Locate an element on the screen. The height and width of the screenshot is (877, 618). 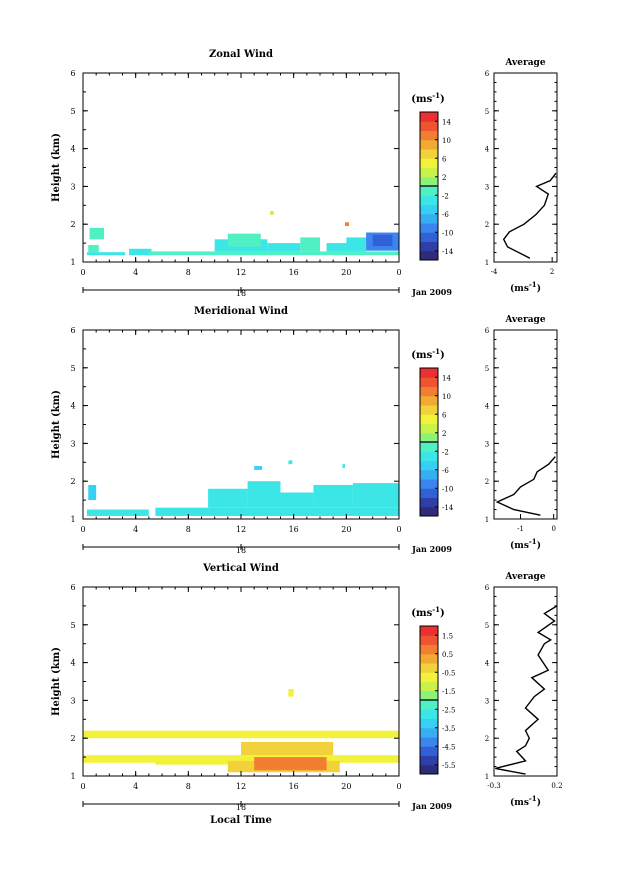
average-y-tick-label: 6 is located at coordinates (487, 331).